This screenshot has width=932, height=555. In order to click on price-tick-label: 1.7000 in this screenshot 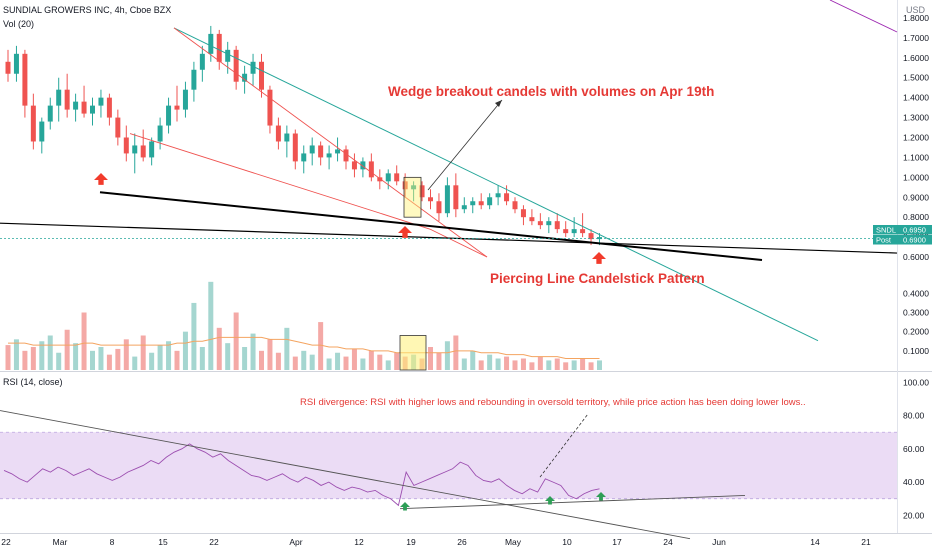, I will do `click(916, 38)`.